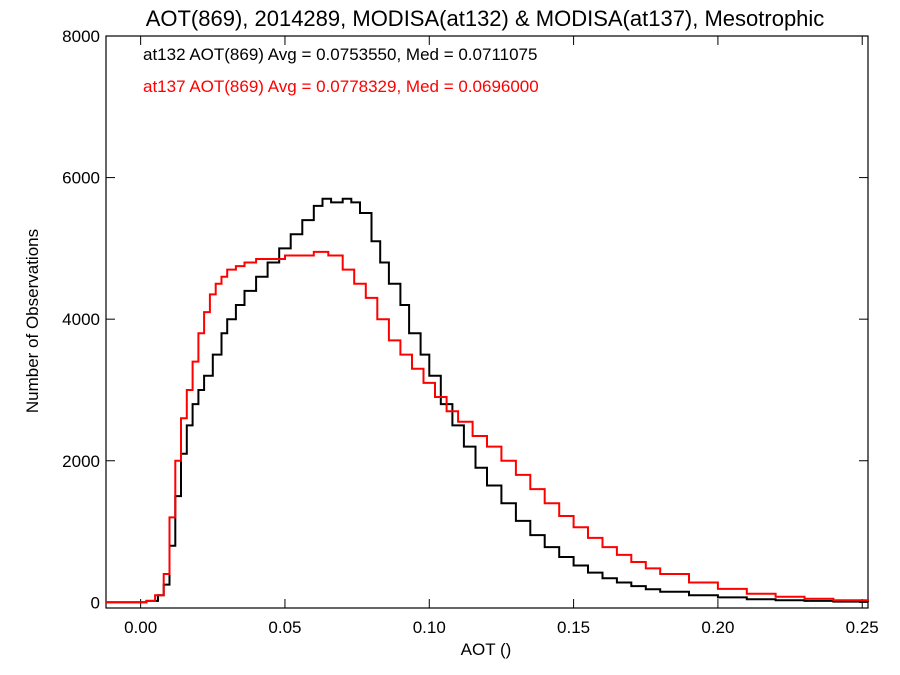 This screenshot has width=900, height=675. Describe the element at coordinates (81, 36) in the screenshot. I see `y-tick-label: 8000` at that location.